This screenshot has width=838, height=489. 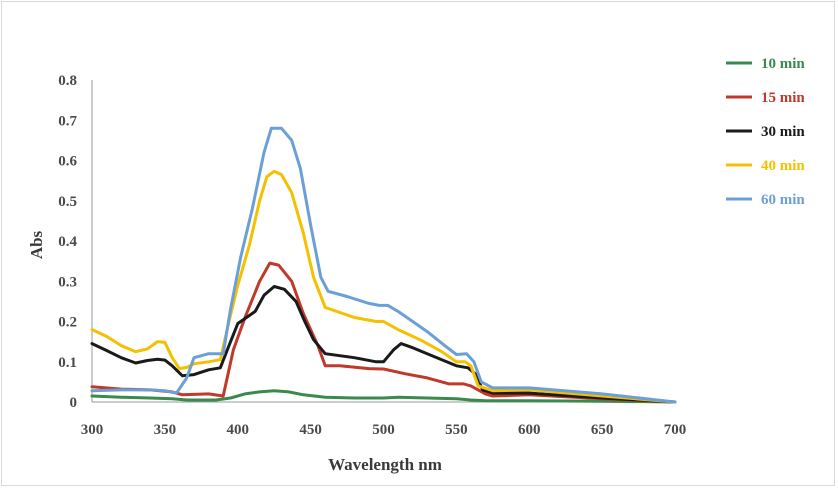 I want to click on legend: 10 min 15 min 30 min 40 min 60 min, so click(x=765, y=132).